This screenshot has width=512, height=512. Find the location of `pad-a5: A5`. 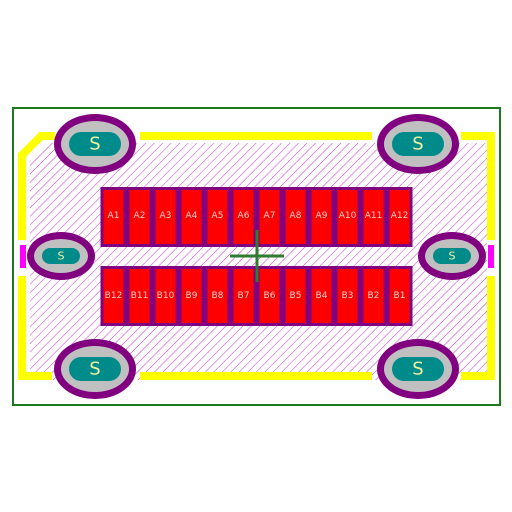

pad-a5: A5 is located at coordinates (218, 217).